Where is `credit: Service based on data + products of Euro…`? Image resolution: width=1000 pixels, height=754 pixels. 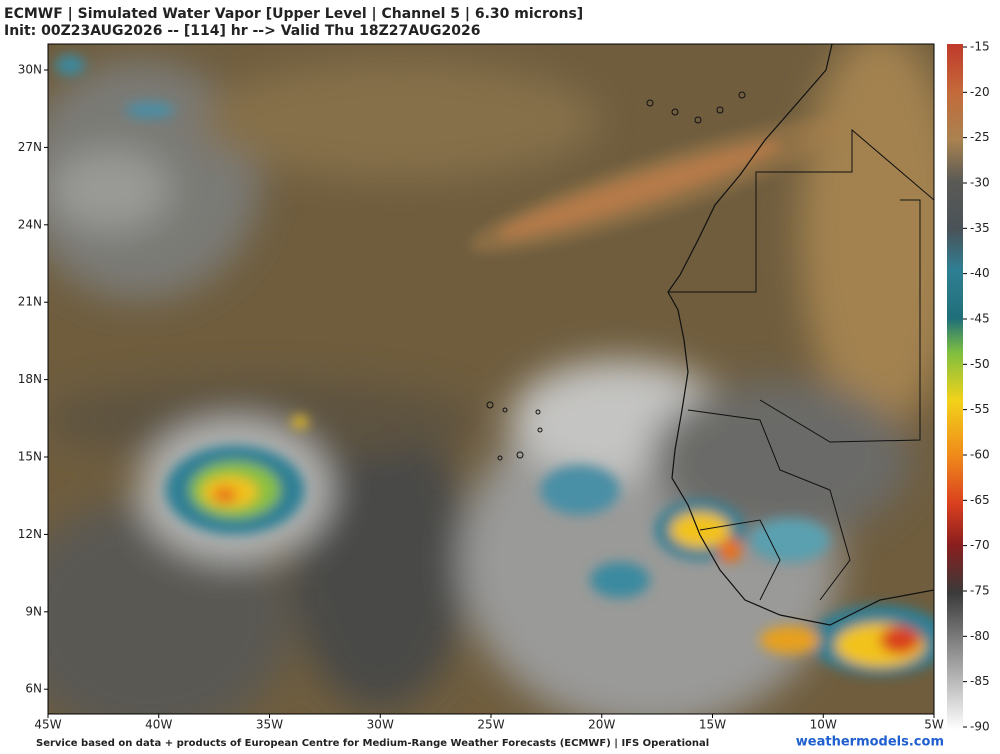 credit: Service based on data + products of Euro… is located at coordinates (372, 743).